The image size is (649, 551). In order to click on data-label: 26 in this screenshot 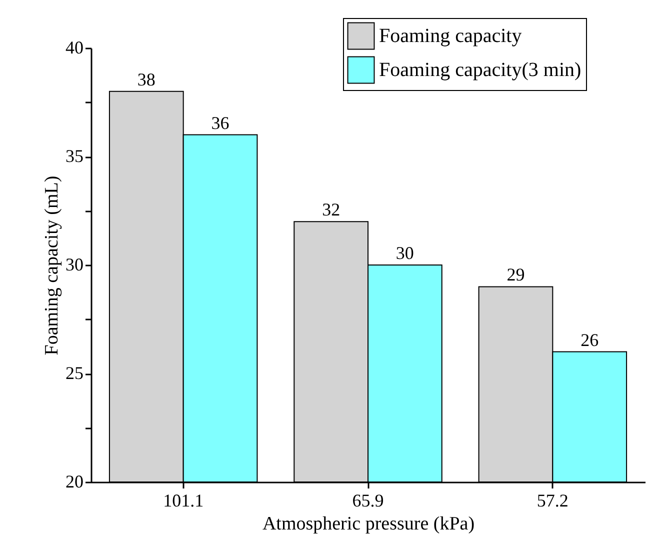, I will do `click(589, 340)`.